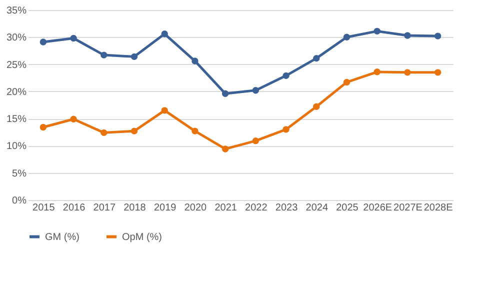 This screenshot has height=284, width=484. What do you see at coordinates (142, 237) in the screenshot?
I see `legend-label: OpM (%)` at bounding box center [142, 237].